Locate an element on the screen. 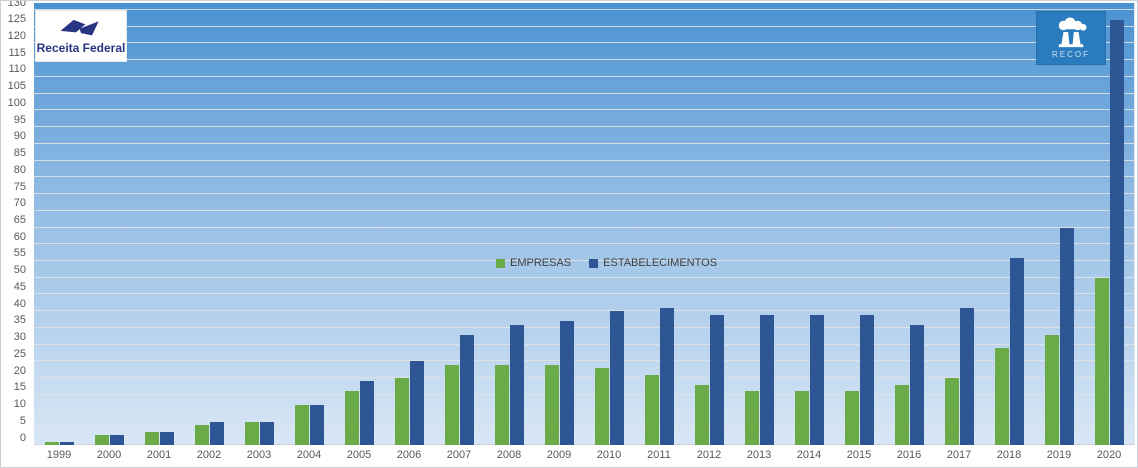 The width and height of the screenshot is (1138, 468). bar-group-2020 is located at coordinates (1109, 227).